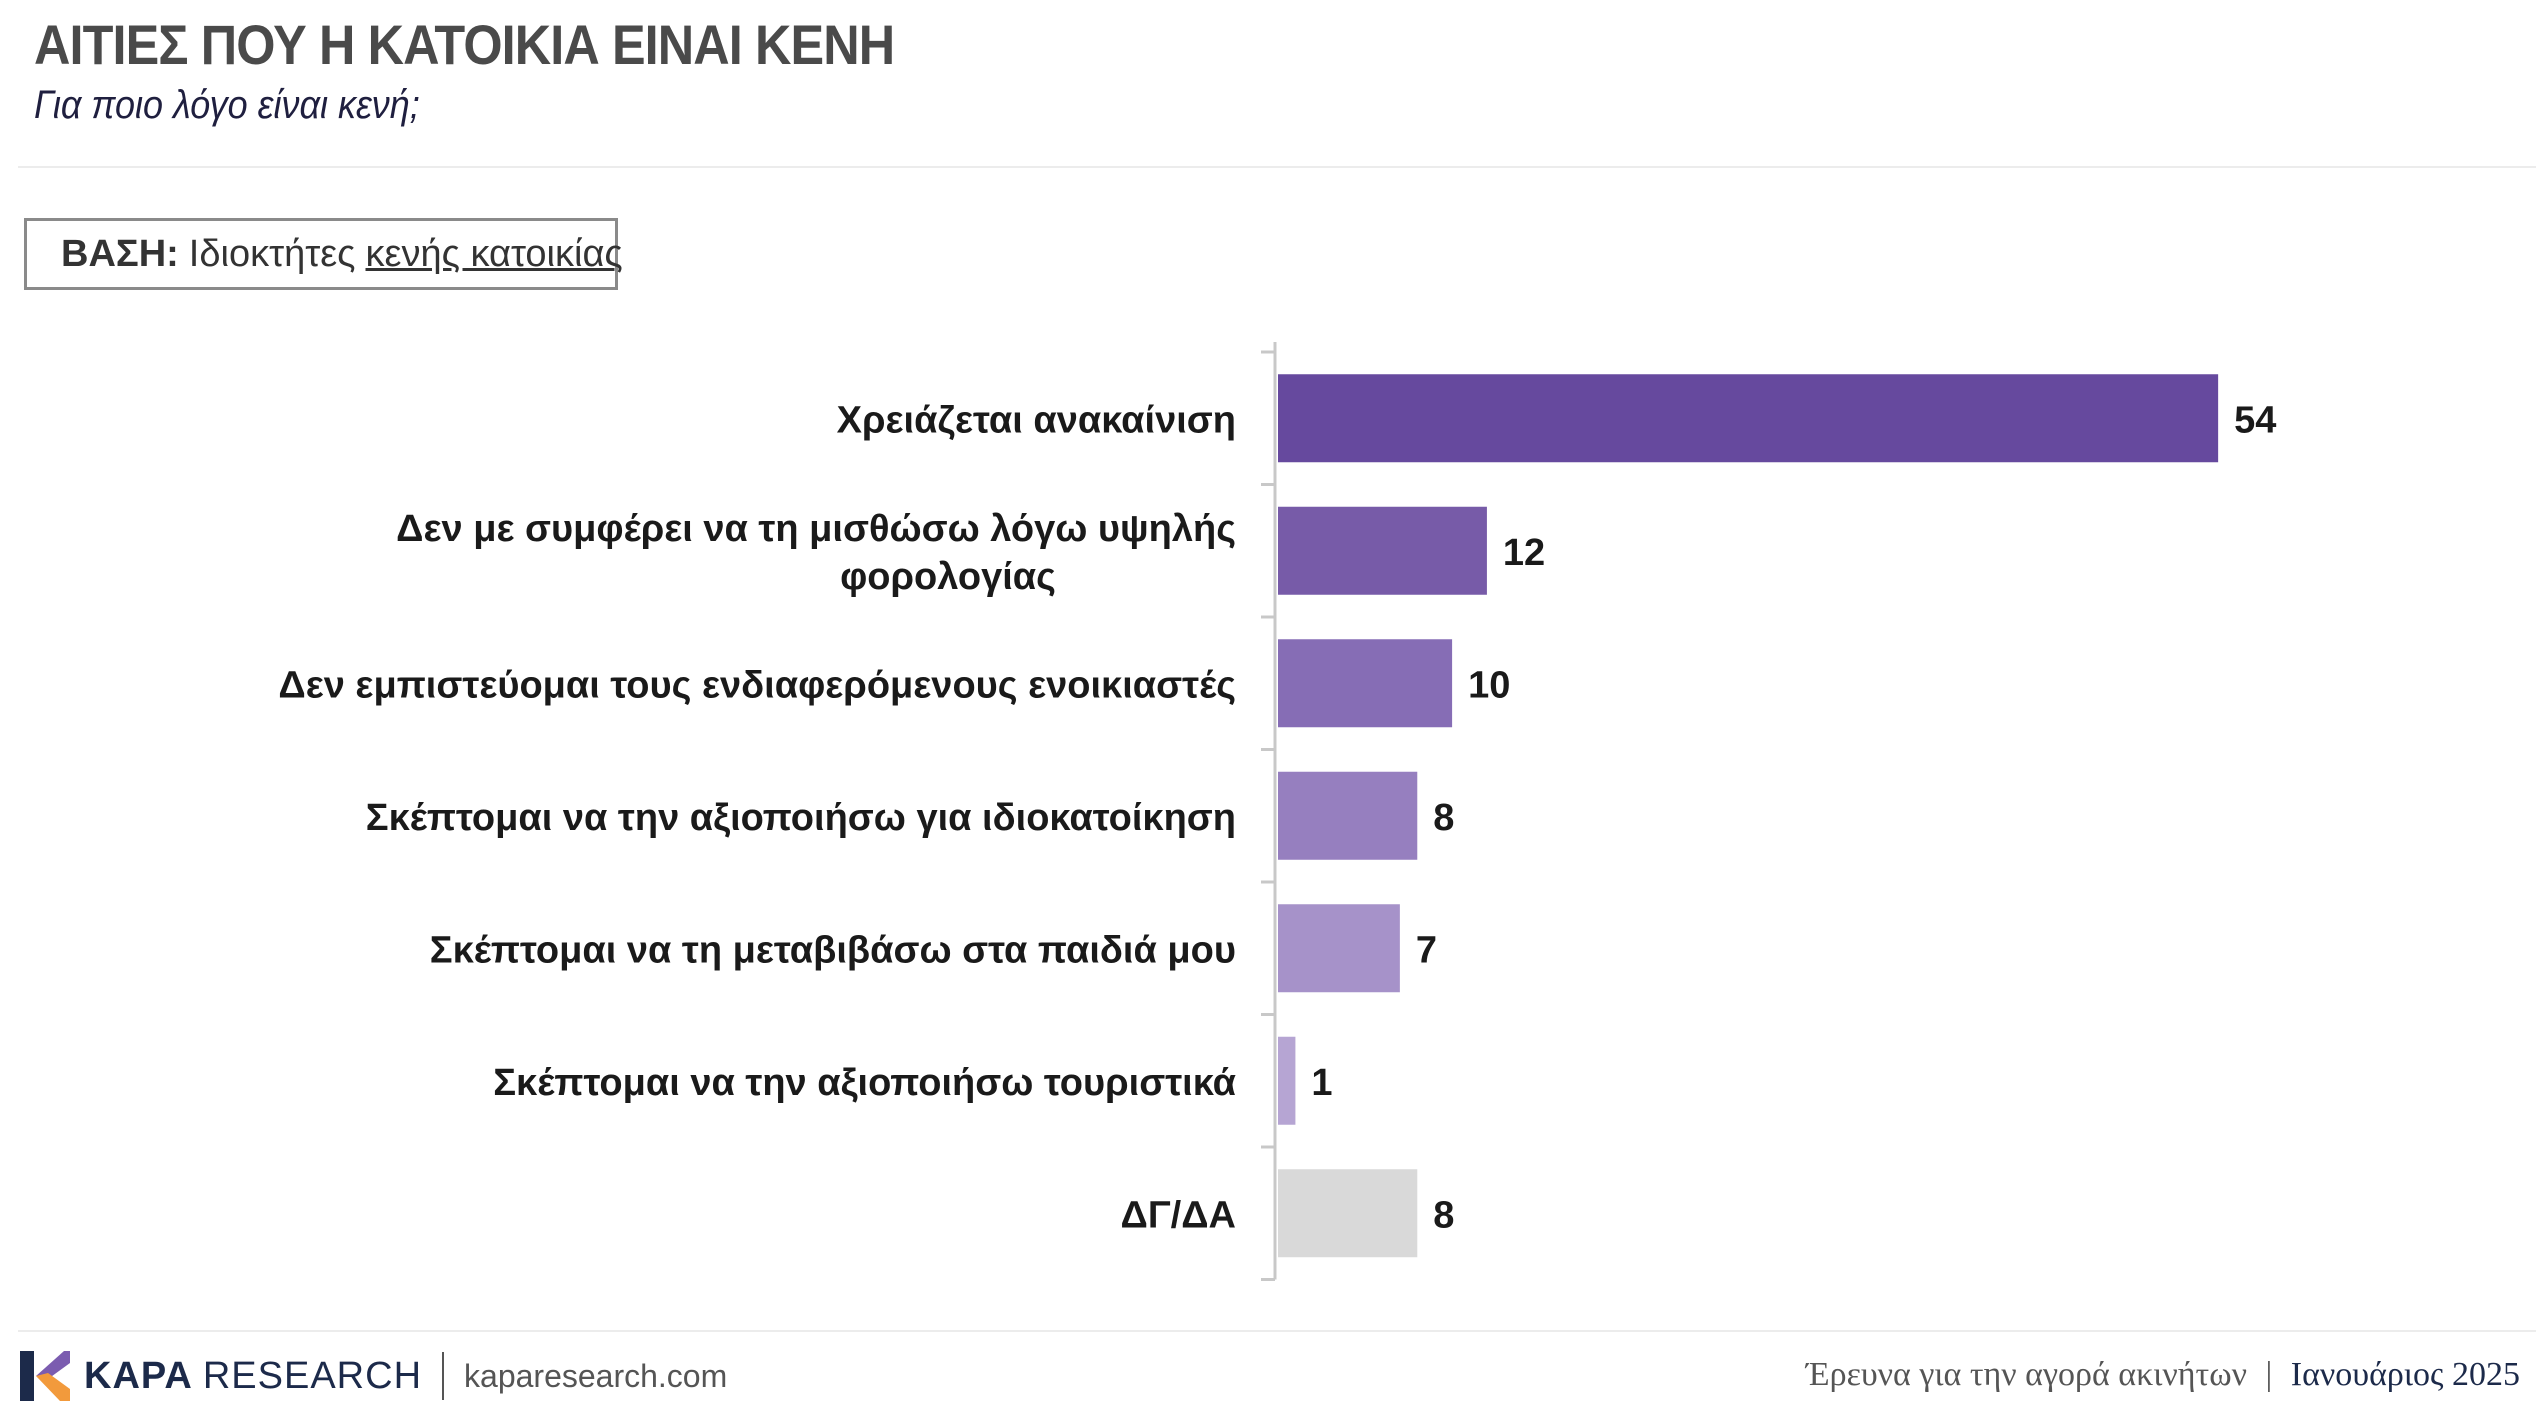 This screenshot has height=1410, width=2536. I want to click on base-box: ΒΑΣΗ: Ιδιοκτήτες κενής κατοικίας, so click(323, 254).